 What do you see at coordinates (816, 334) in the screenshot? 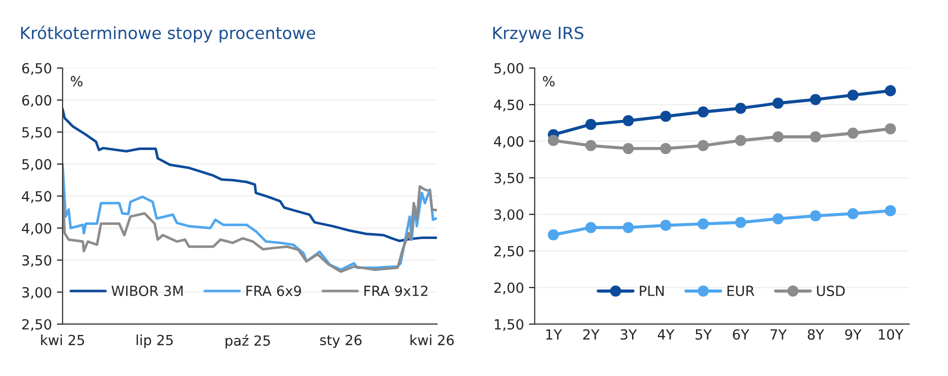
I see `x-tick-label: 8Y` at bounding box center [816, 334].